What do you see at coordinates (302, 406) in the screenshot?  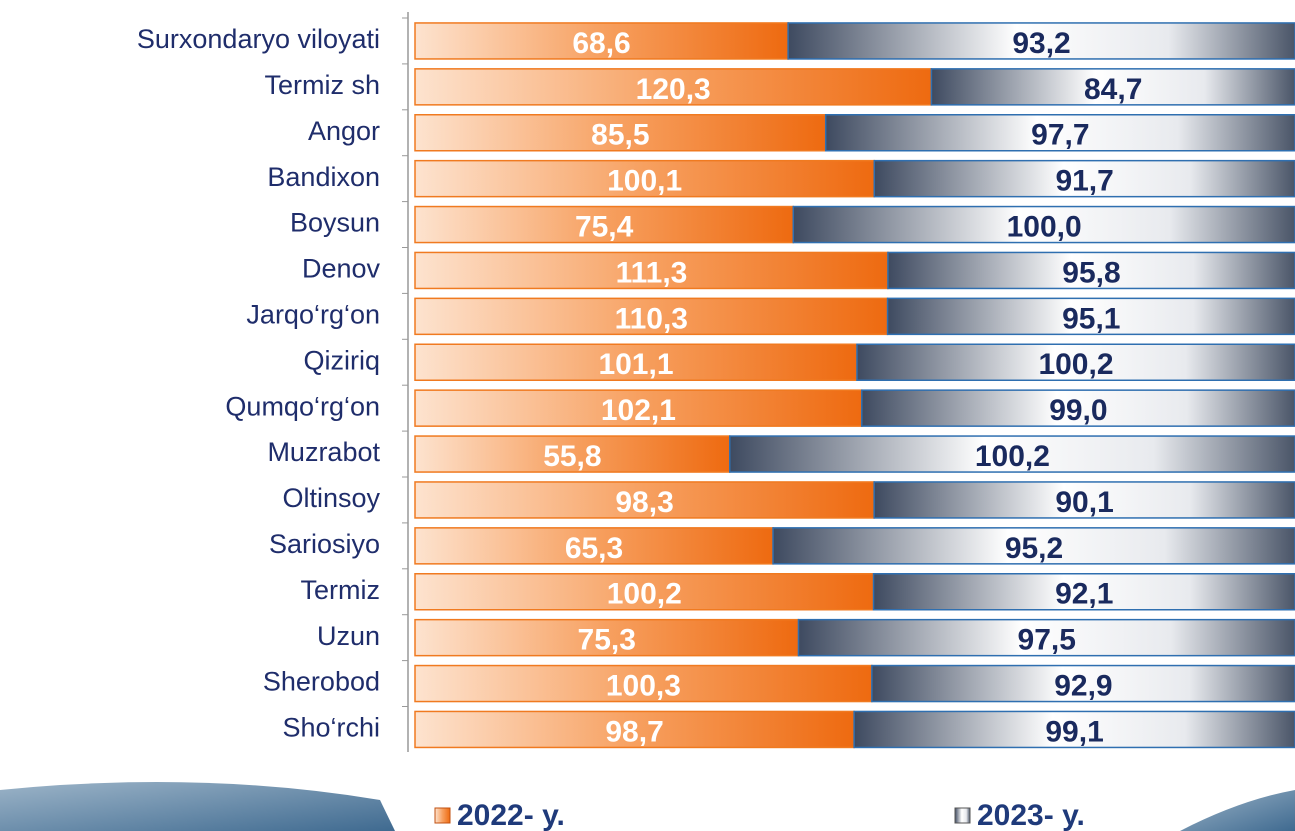 I see `category-label: Qumqo‘rg‘on` at bounding box center [302, 406].